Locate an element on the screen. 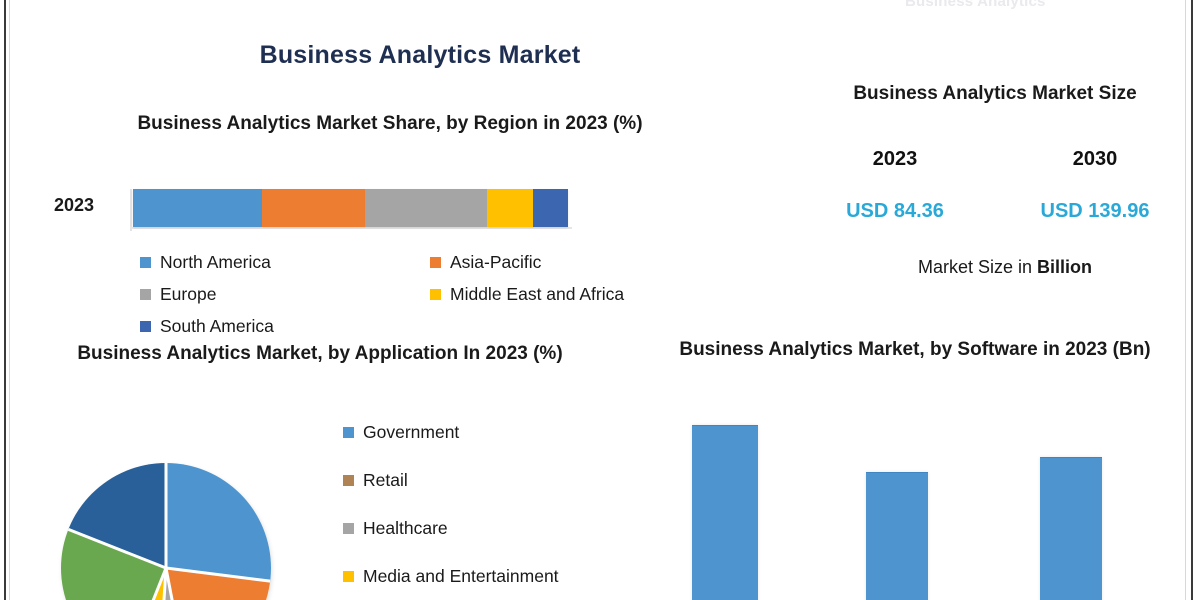  market-size-title: Business Analytics Market Size is located at coordinates (995, 93).